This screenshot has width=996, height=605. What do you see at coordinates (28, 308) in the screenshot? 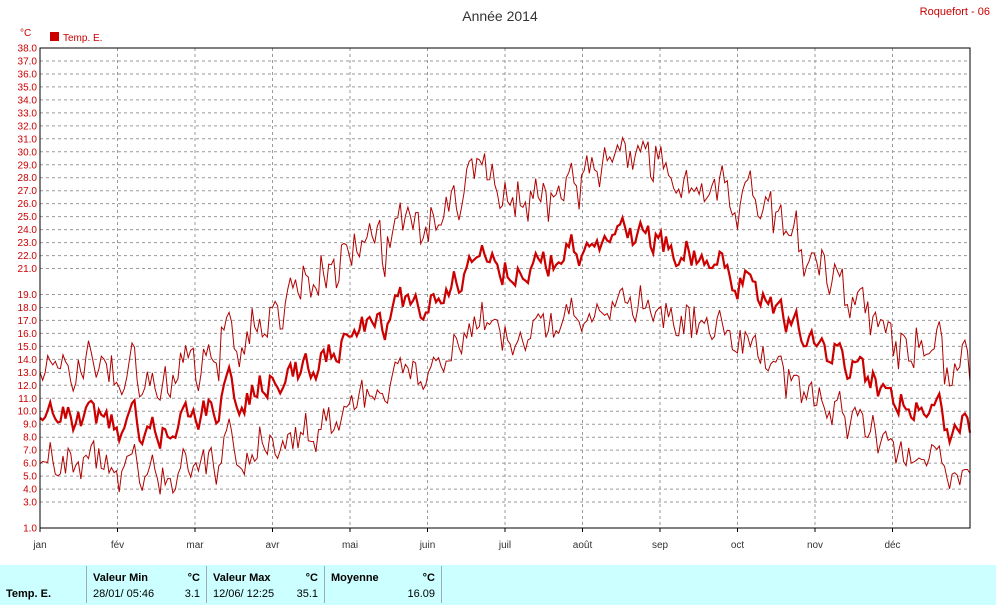
I see `y-tick-label: 18.0` at bounding box center [28, 308].